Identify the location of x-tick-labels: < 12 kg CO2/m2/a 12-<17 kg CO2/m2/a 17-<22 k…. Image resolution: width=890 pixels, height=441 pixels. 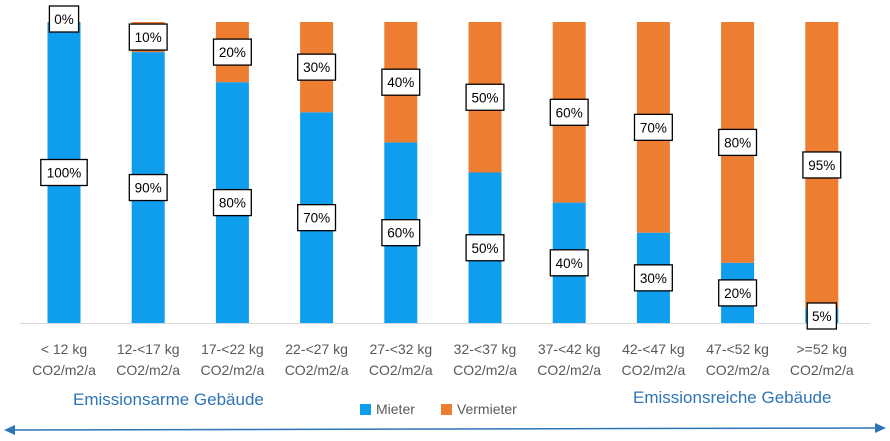
(443, 359).